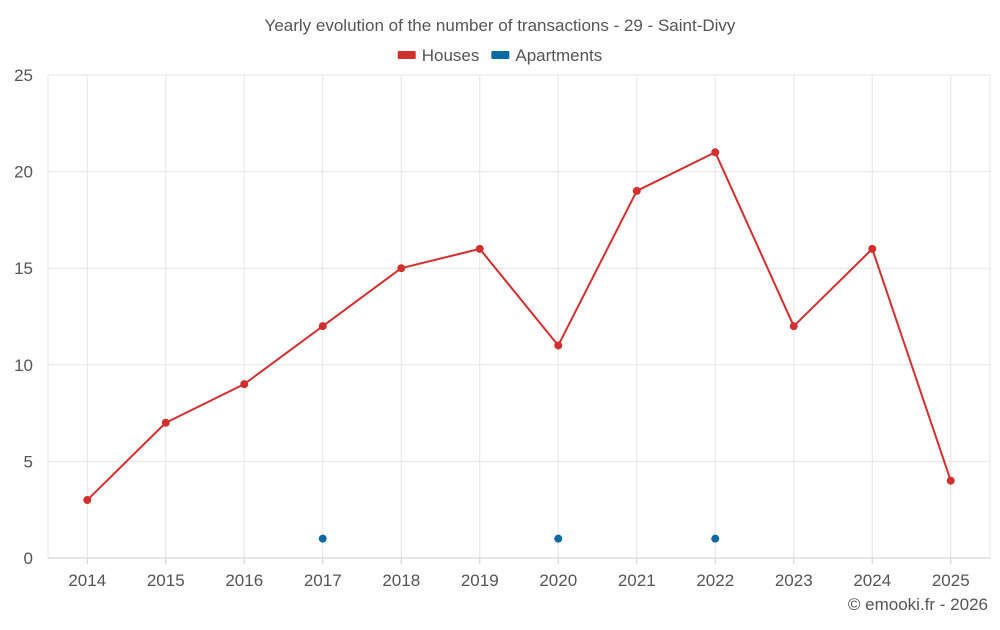  I want to click on x-tick-label: 2015, so click(166, 580).